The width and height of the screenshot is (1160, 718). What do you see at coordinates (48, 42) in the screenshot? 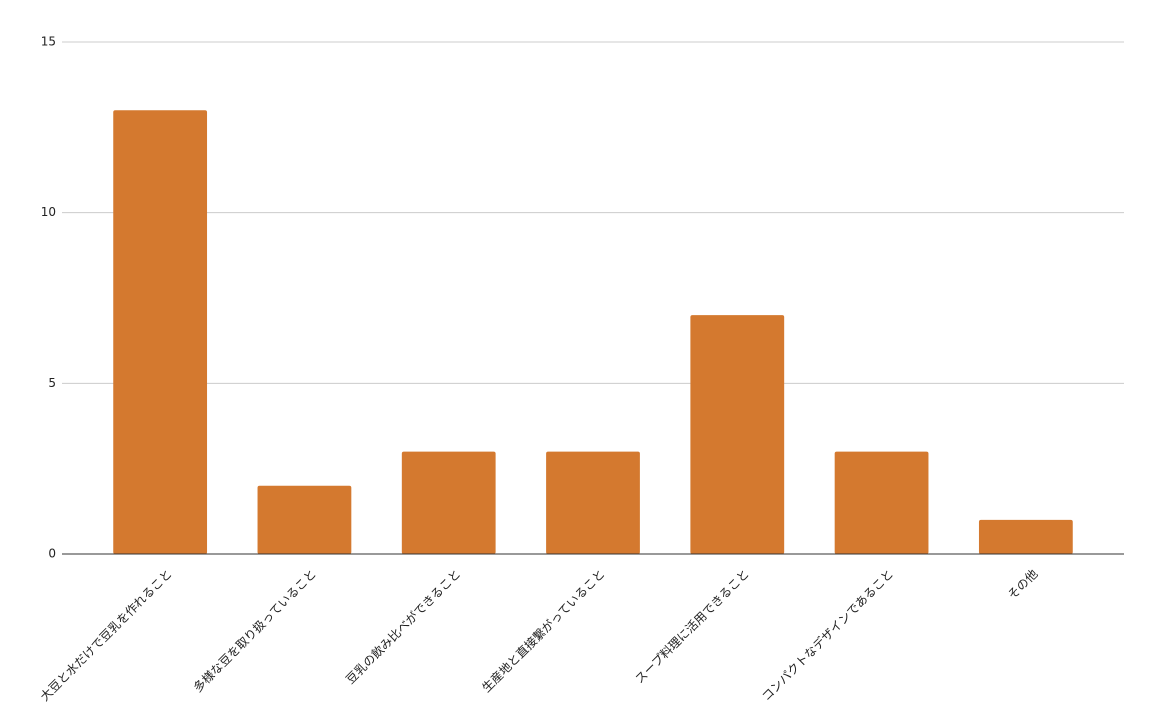
I see `y-tick-label: 15` at bounding box center [48, 42].